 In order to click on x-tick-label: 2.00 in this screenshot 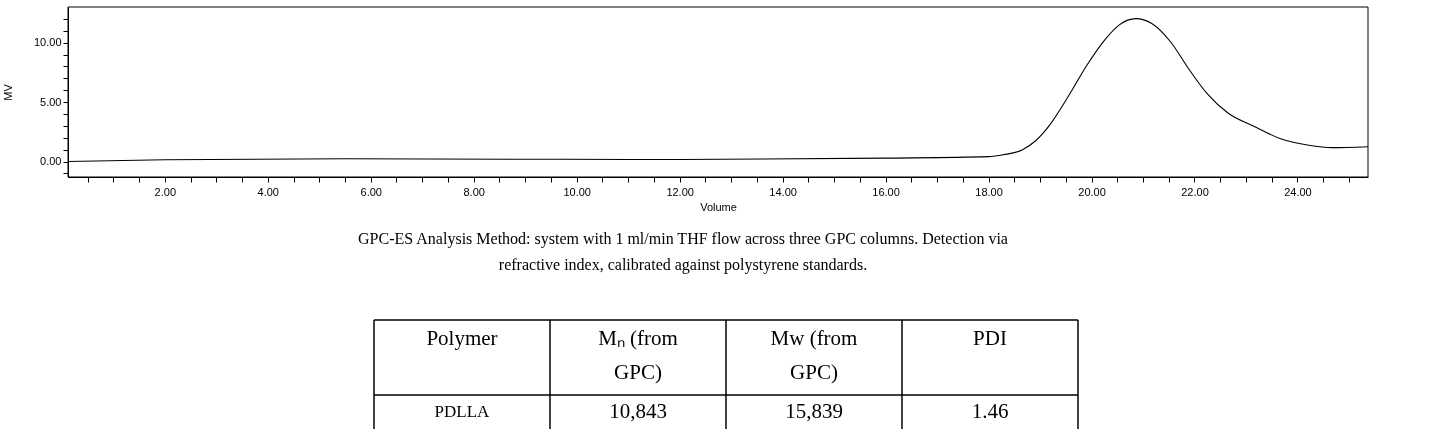, I will do `click(165, 191)`.